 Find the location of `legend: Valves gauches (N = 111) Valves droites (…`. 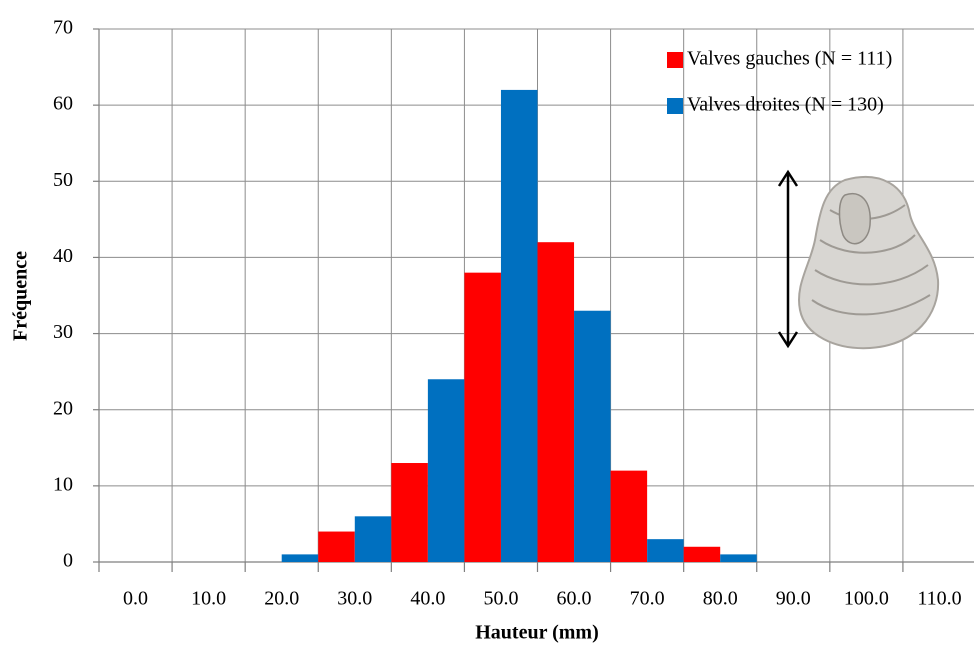

legend: Valves gauches (N = 111) Valves droites (… is located at coordinates (779, 82).